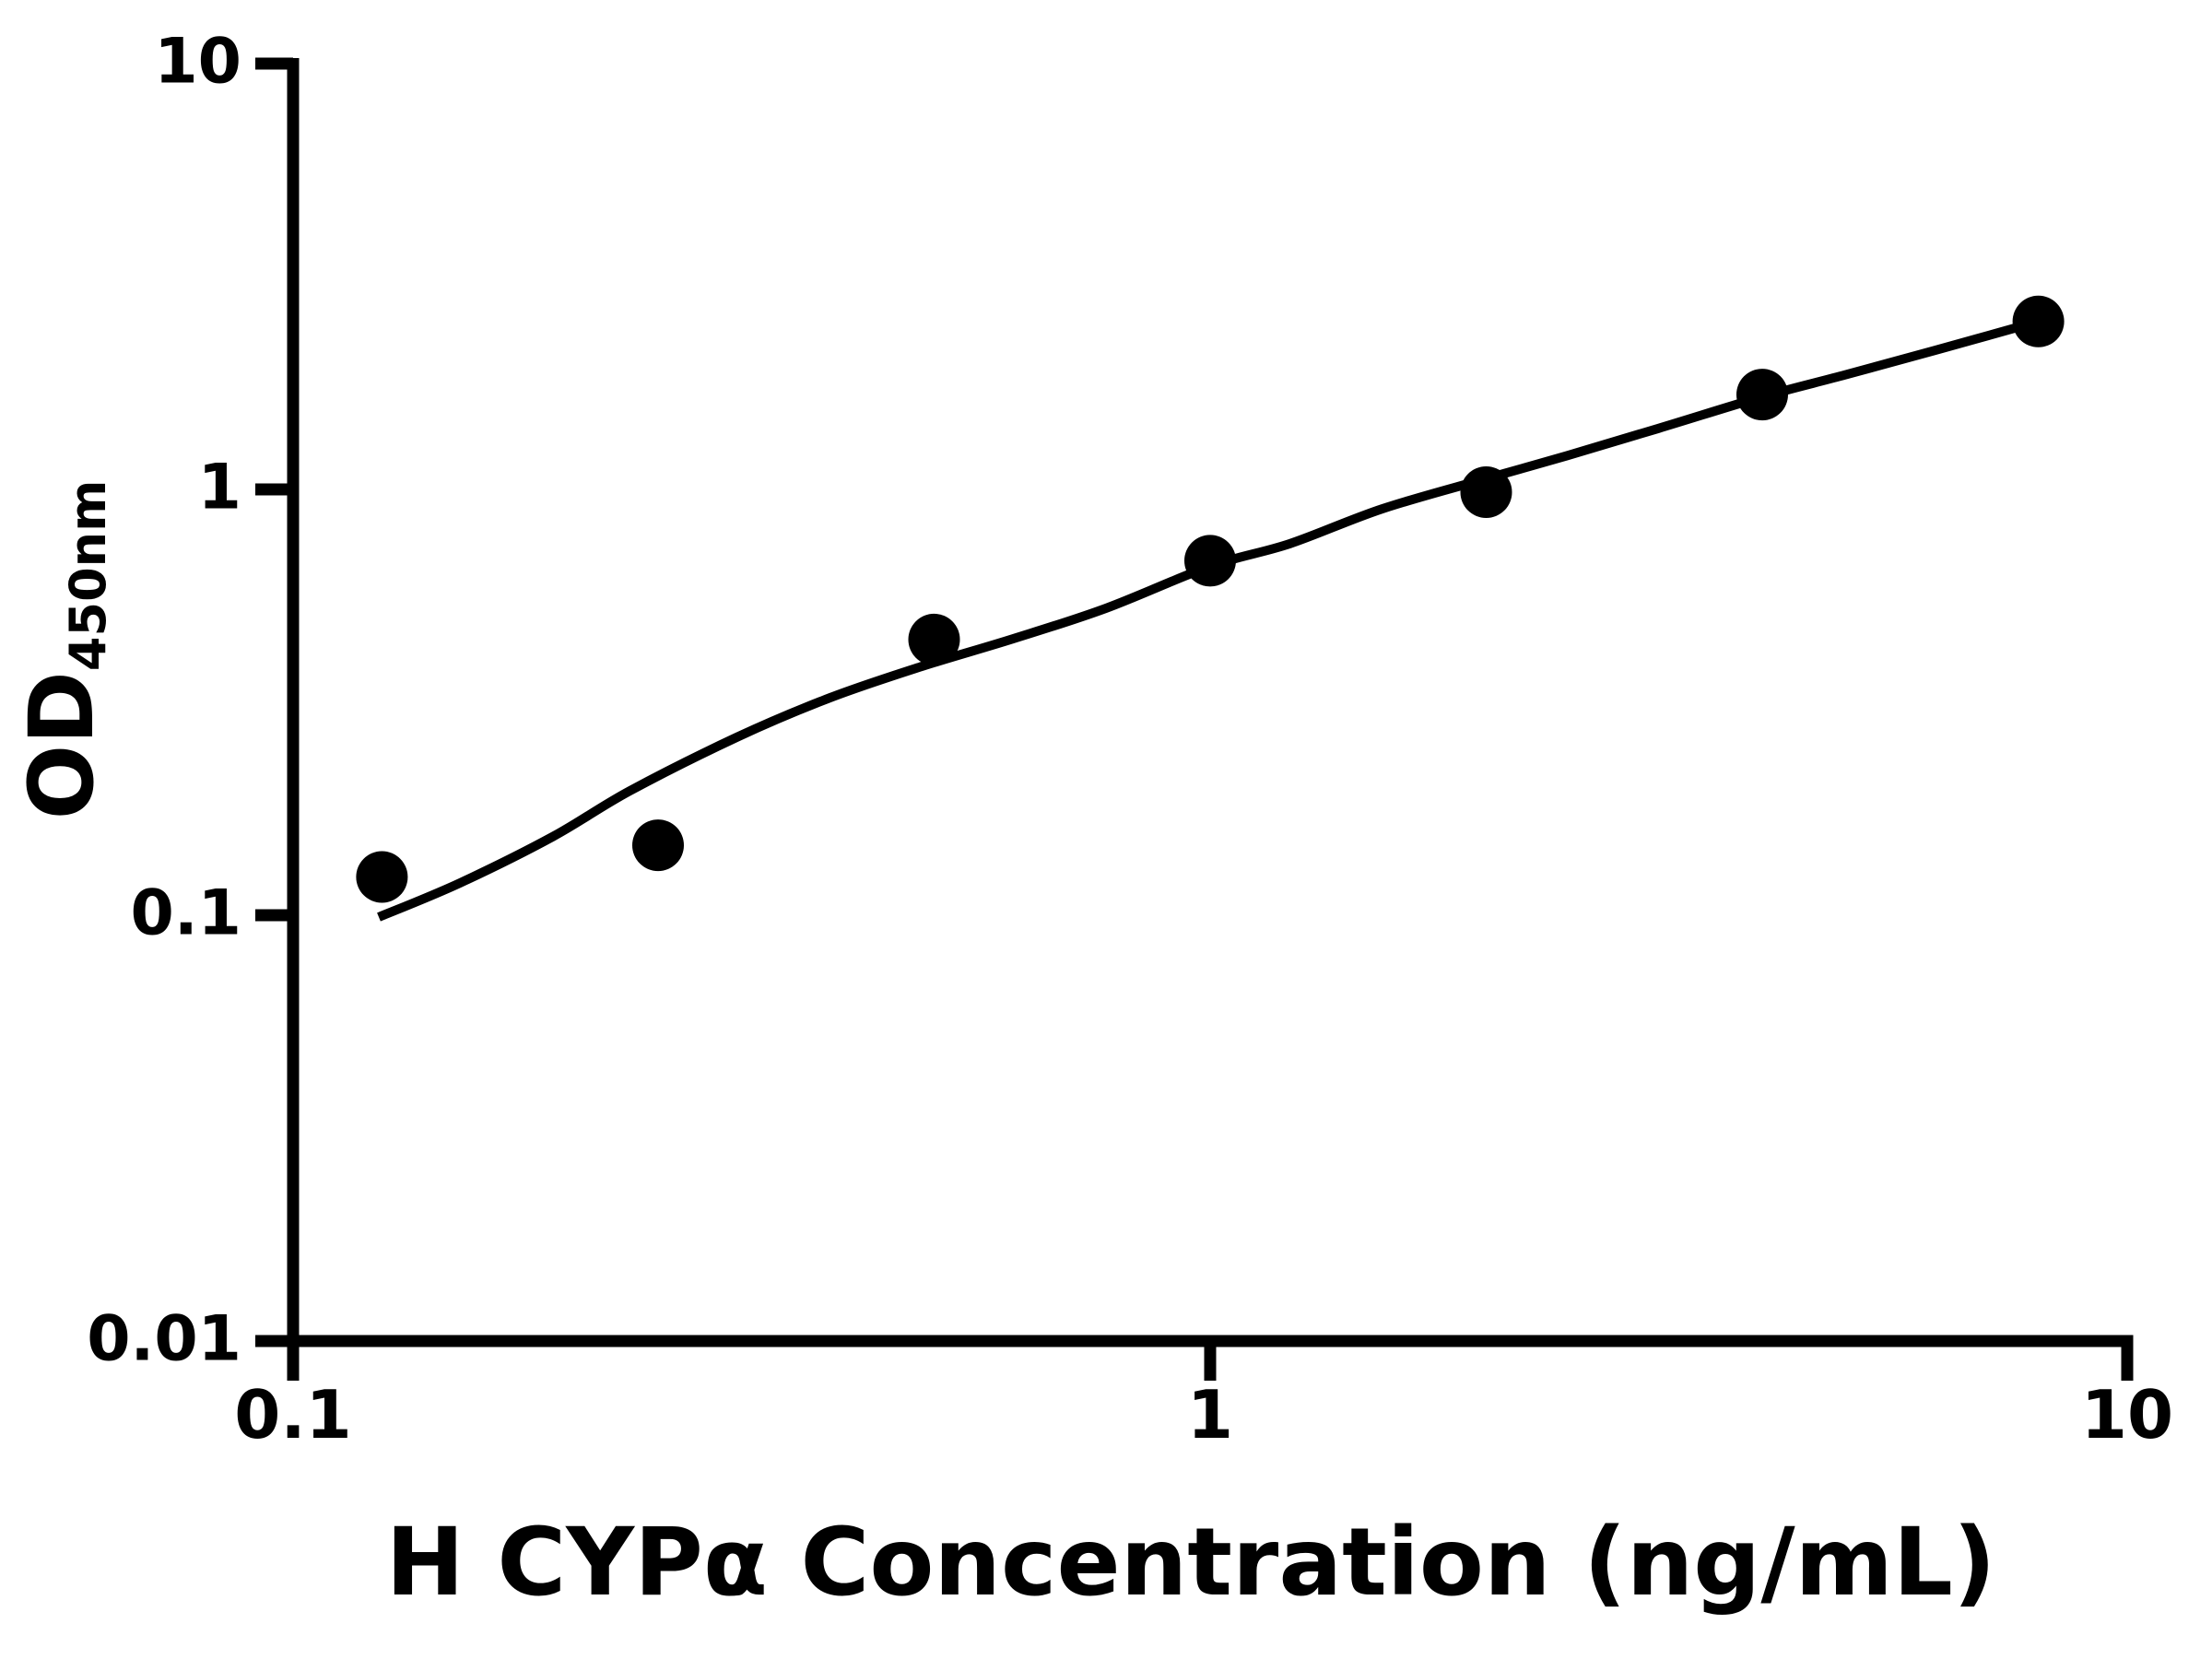  What do you see at coordinates (293, 1414) in the screenshot?
I see `x-tick-label-0-1: 0.1` at bounding box center [293, 1414].